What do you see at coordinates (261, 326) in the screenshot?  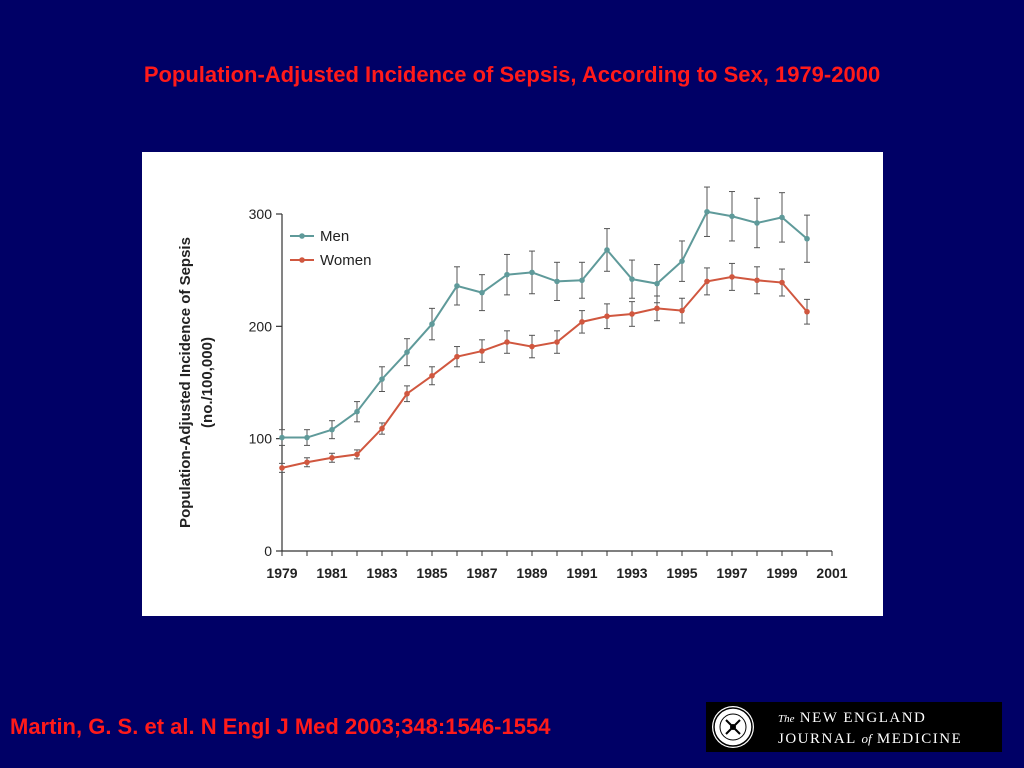 I see `y-tick-label: 200` at bounding box center [261, 326].